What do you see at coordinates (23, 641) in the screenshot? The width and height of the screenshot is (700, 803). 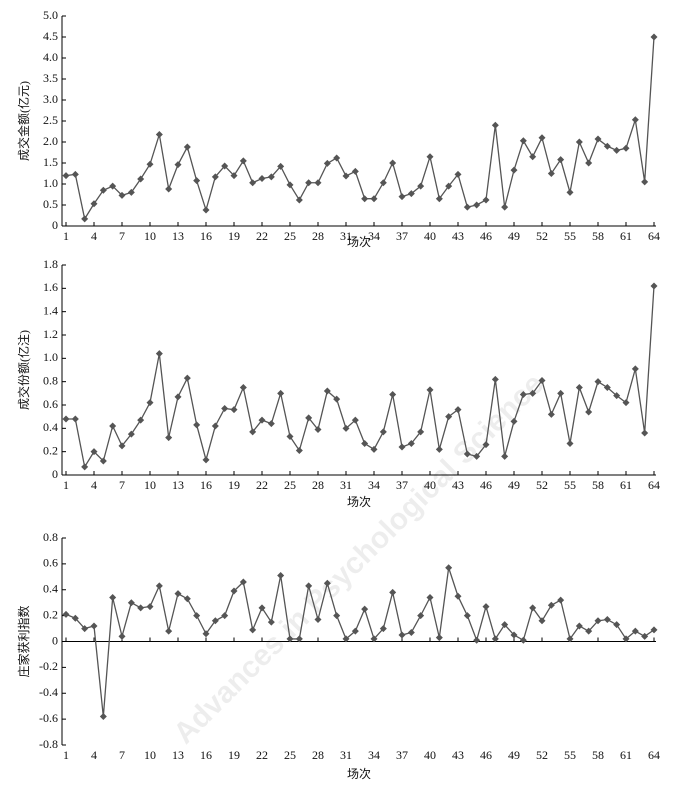 I see `y-axis-label: 庄家获利指数` at bounding box center [23, 641].